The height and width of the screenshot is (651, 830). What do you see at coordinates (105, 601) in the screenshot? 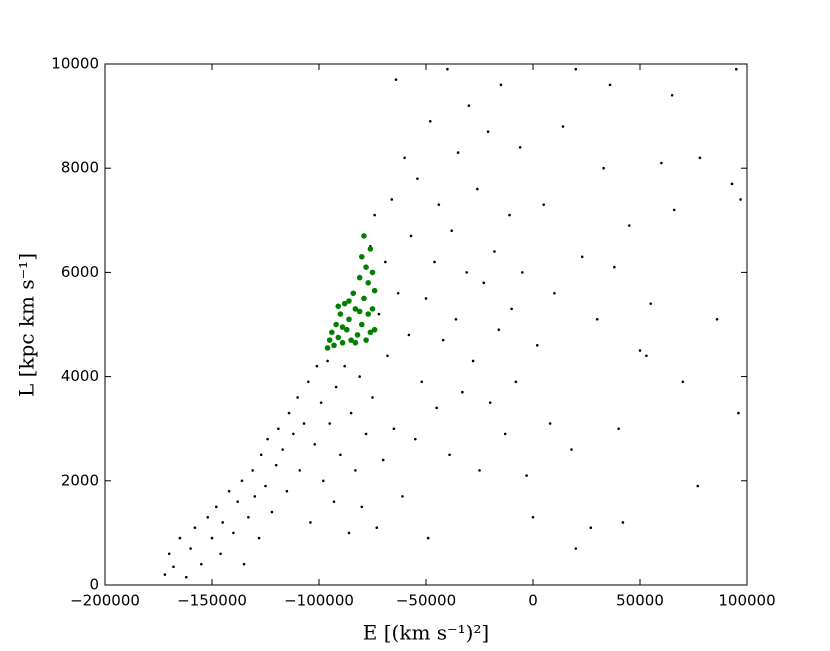
I see `x-tick-label: −200000` at bounding box center [105, 601].